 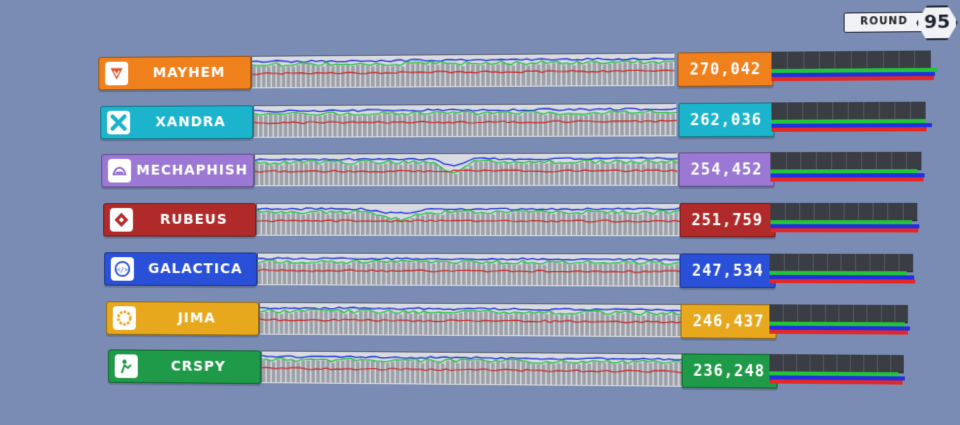 I want to click on team-name: MAYHEM, so click(x=189, y=73).